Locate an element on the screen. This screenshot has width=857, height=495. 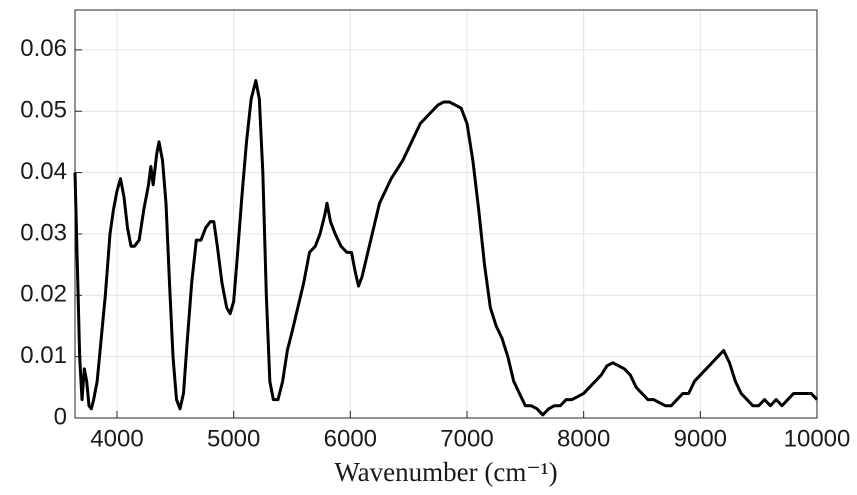
y-tick-label: 0.06 is located at coordinates (43, 48).